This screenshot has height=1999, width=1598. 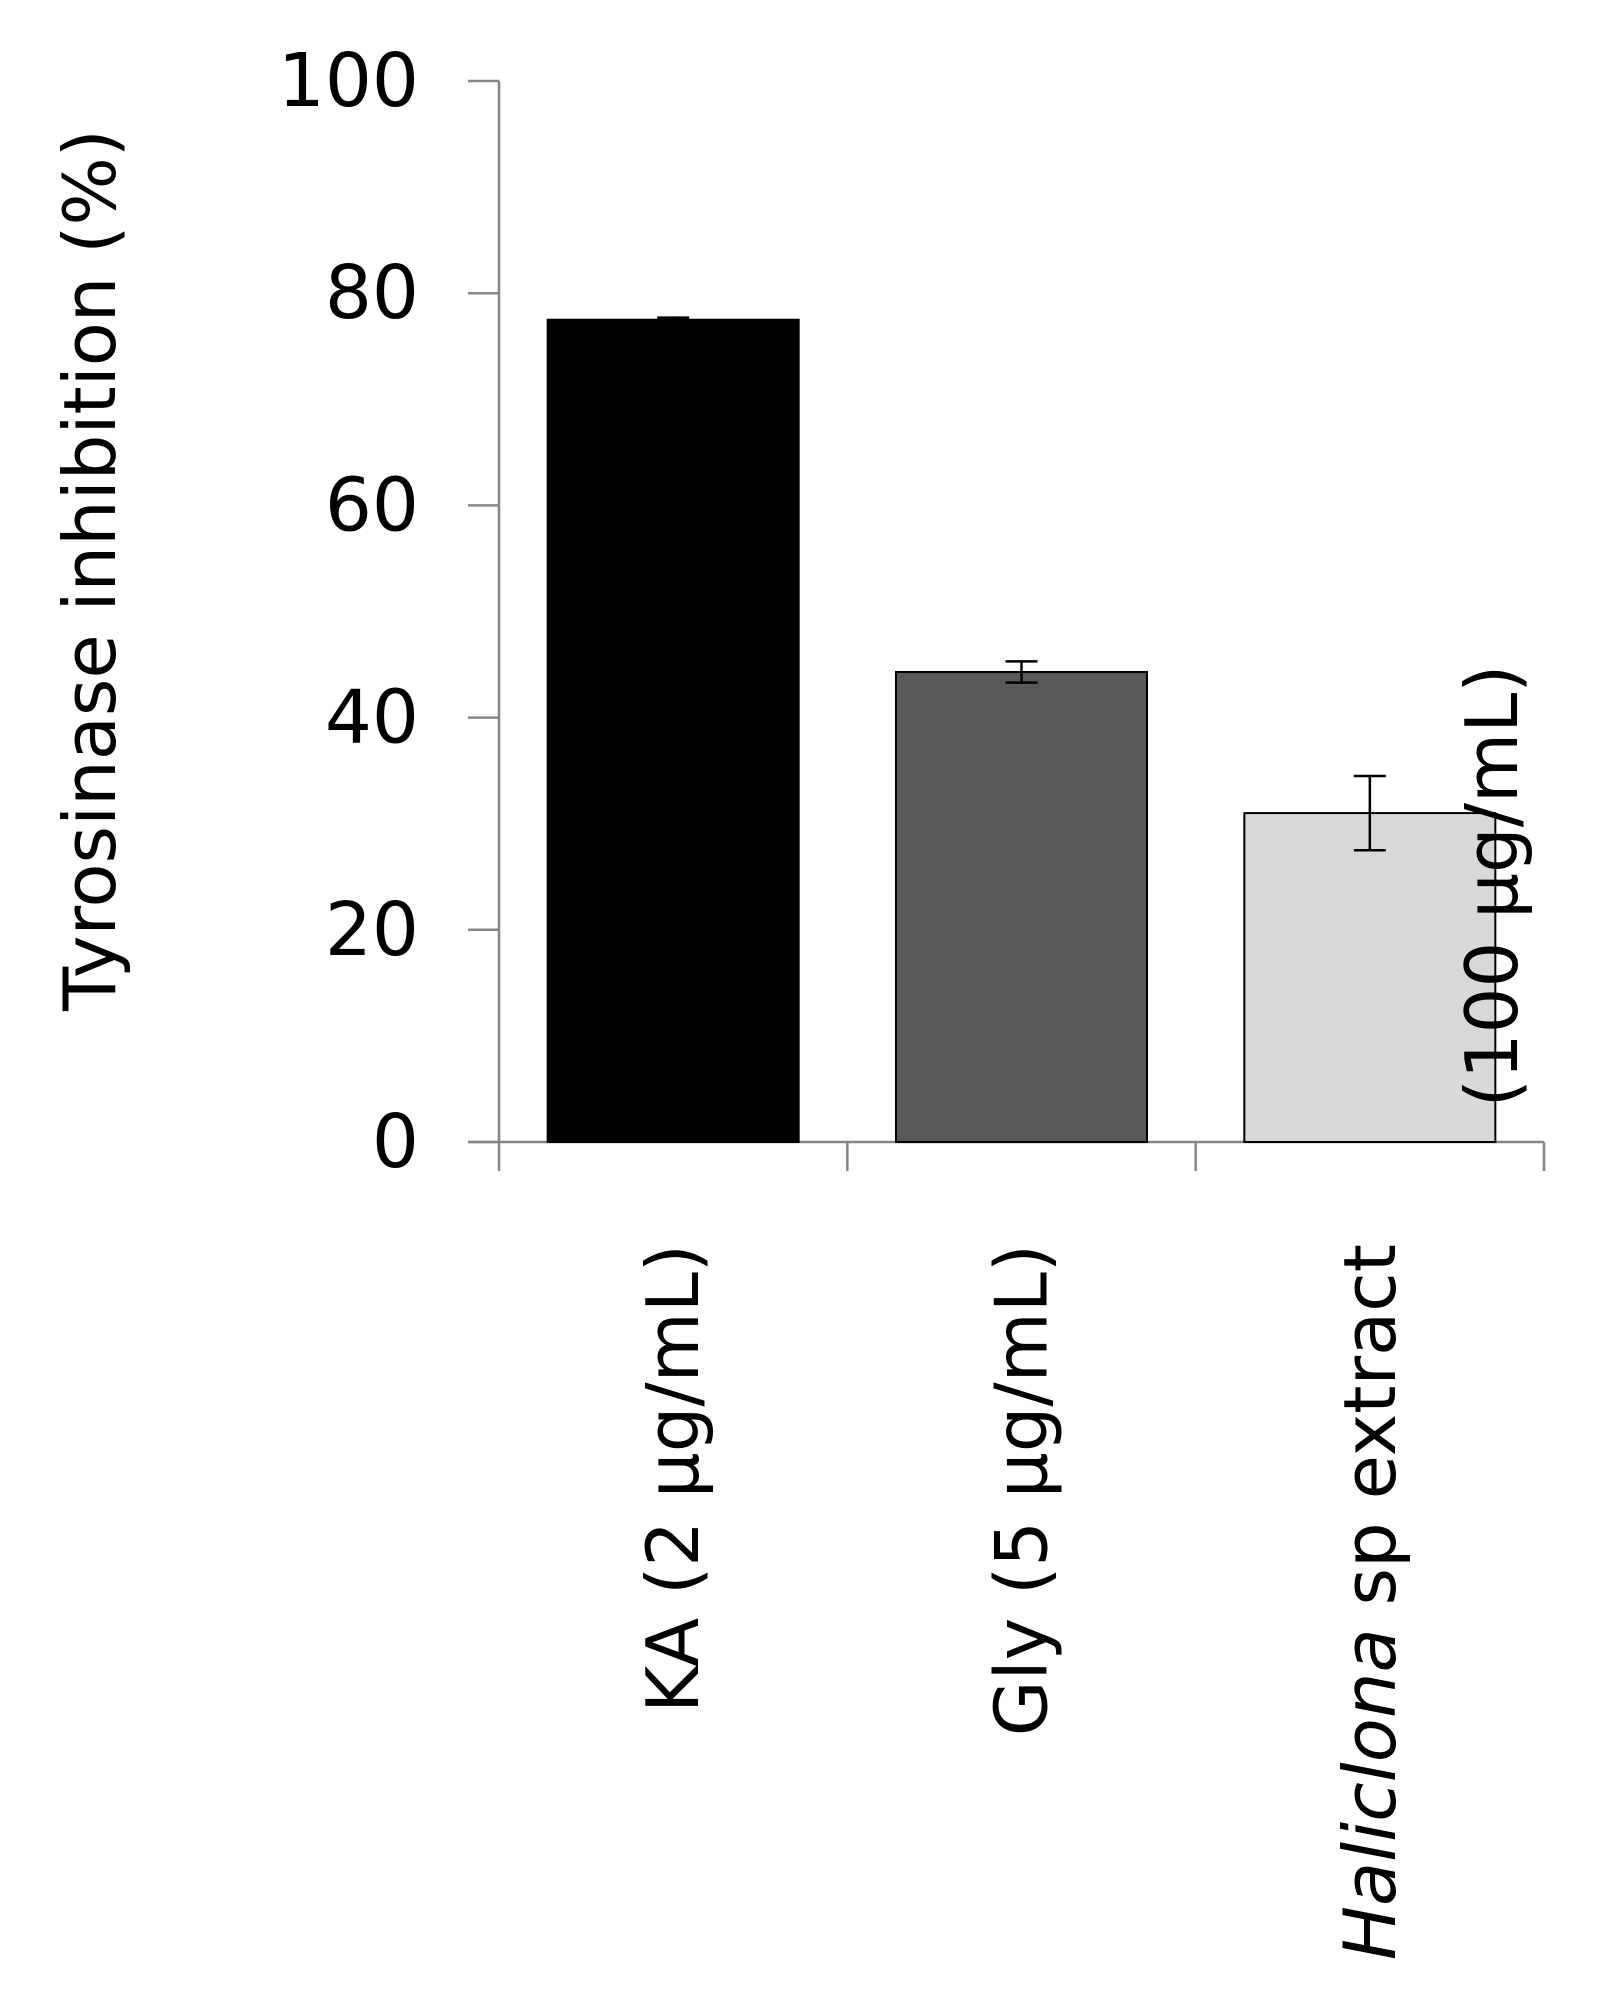 I want to click on x-tick-label-part: KA (2 µg/mL), so click(x=673, y=1478).